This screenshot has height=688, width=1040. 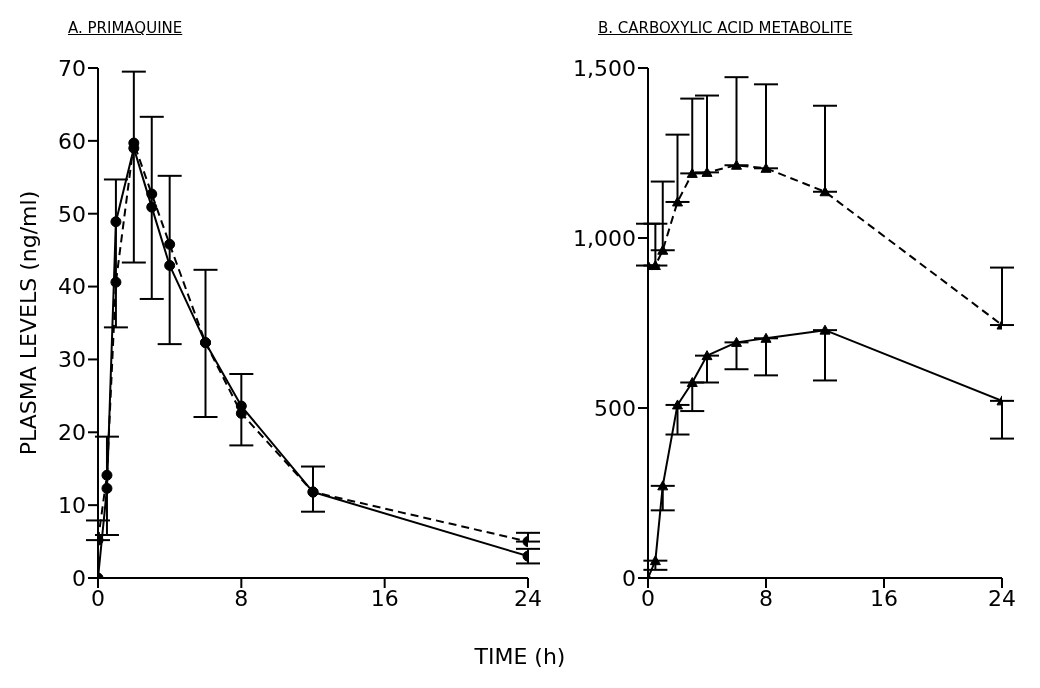 I want to click on y-tick-label: 500, so click(x=615, y=408).